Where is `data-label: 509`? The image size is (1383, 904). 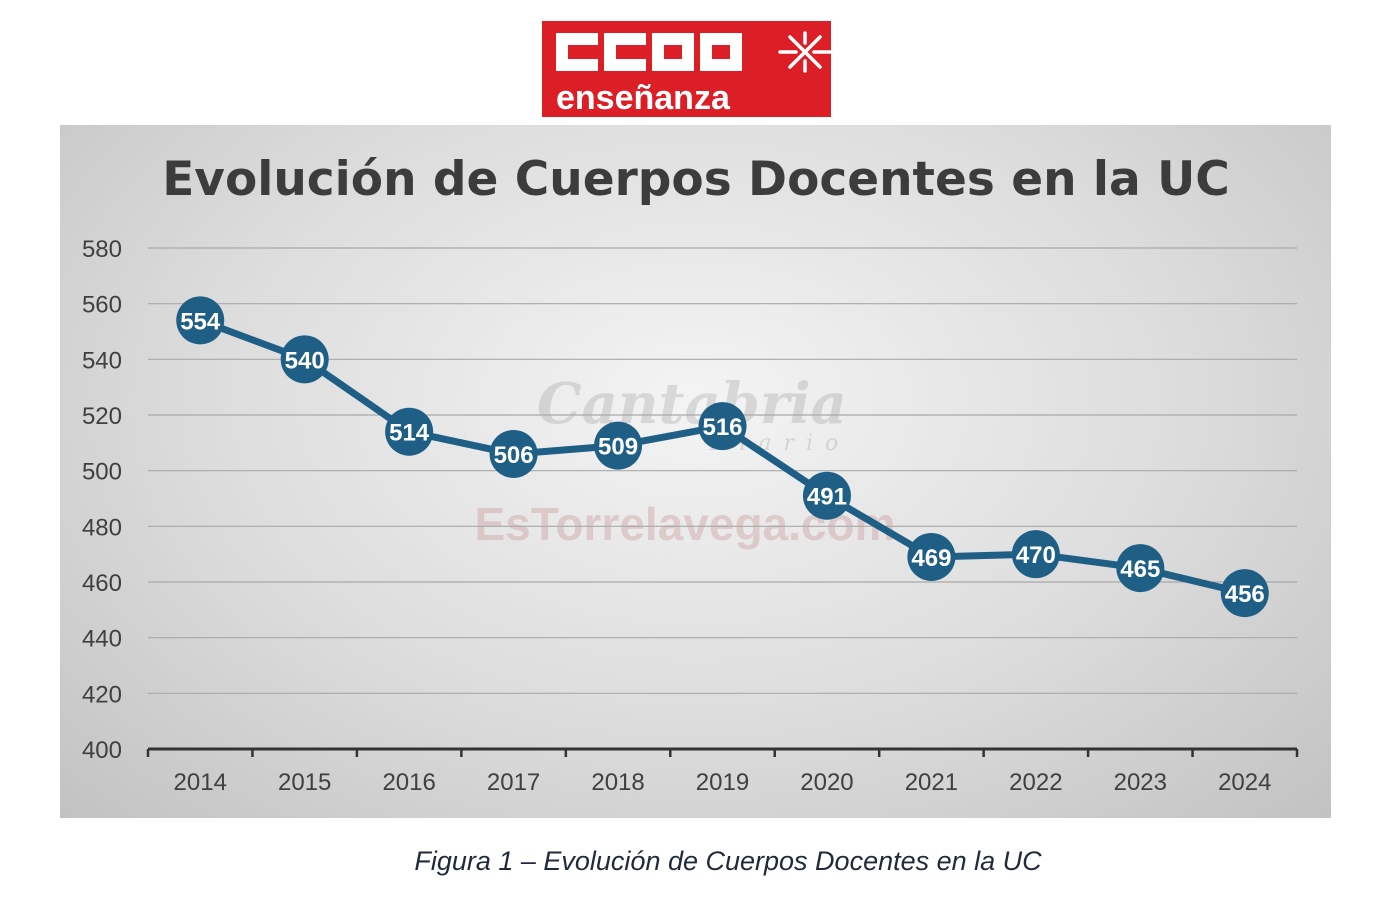
data-label: 509 is located at coordinates (618, 447).